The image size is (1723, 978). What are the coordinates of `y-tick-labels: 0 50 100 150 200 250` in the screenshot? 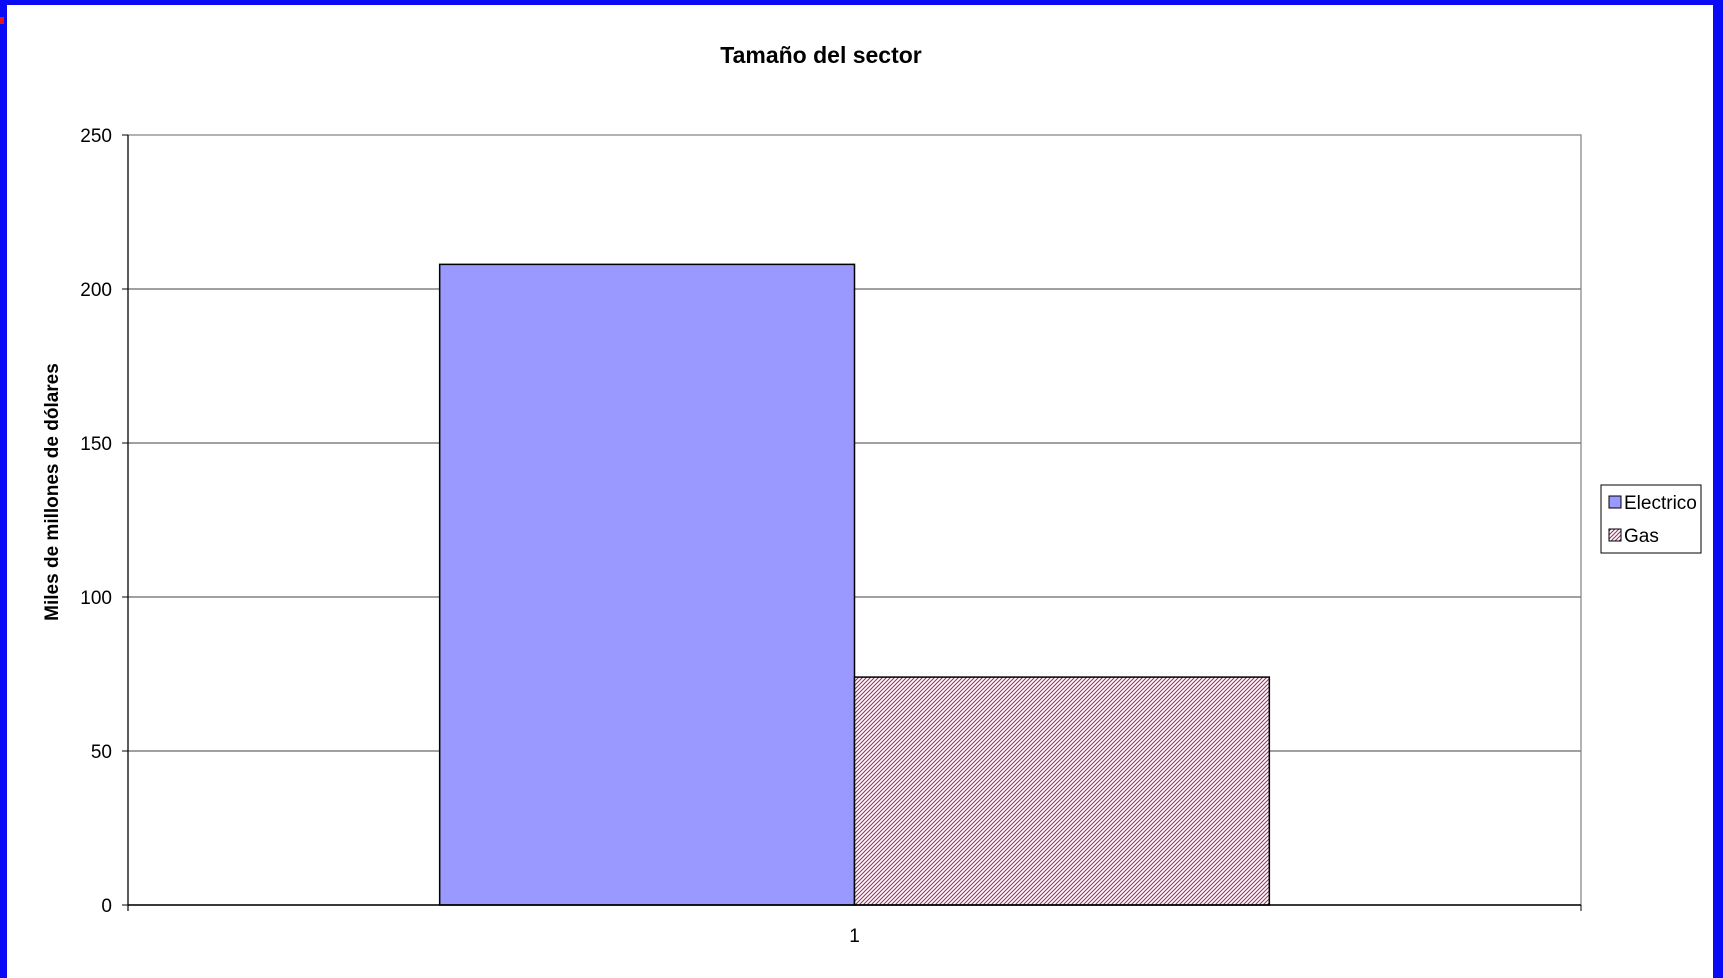 It's located at (96, 521).